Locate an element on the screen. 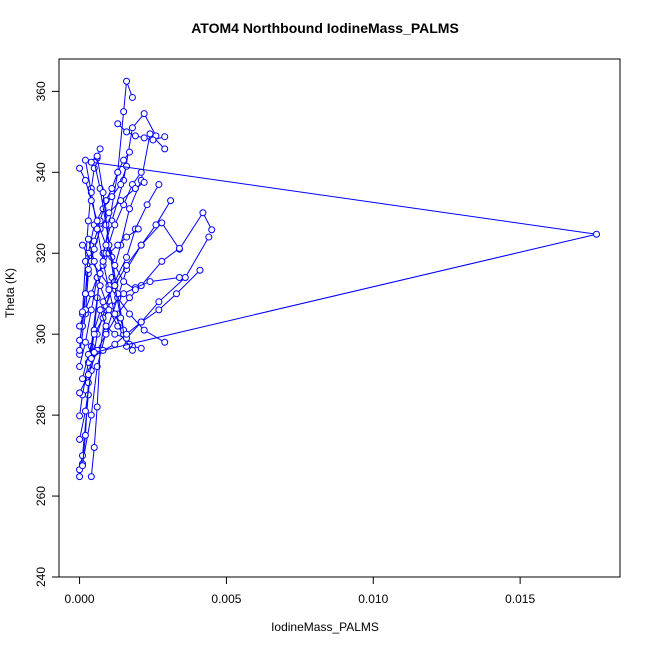  series-line is located at coordinates (146, 344).